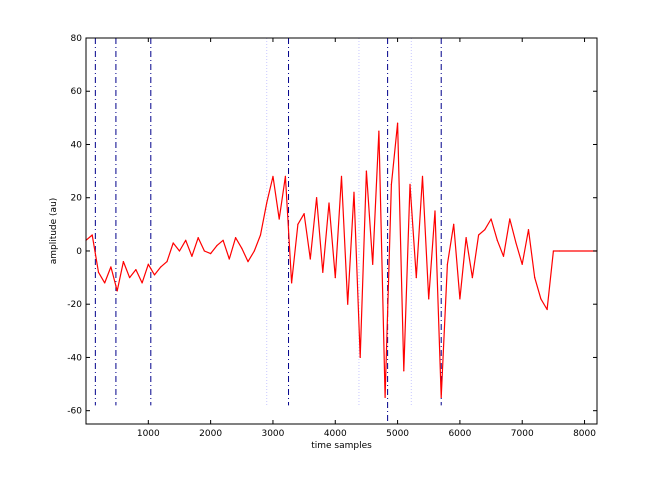 This screenshot has height=495, width=660. I want to click on x-tick-label: 5000, so click(397, 434).